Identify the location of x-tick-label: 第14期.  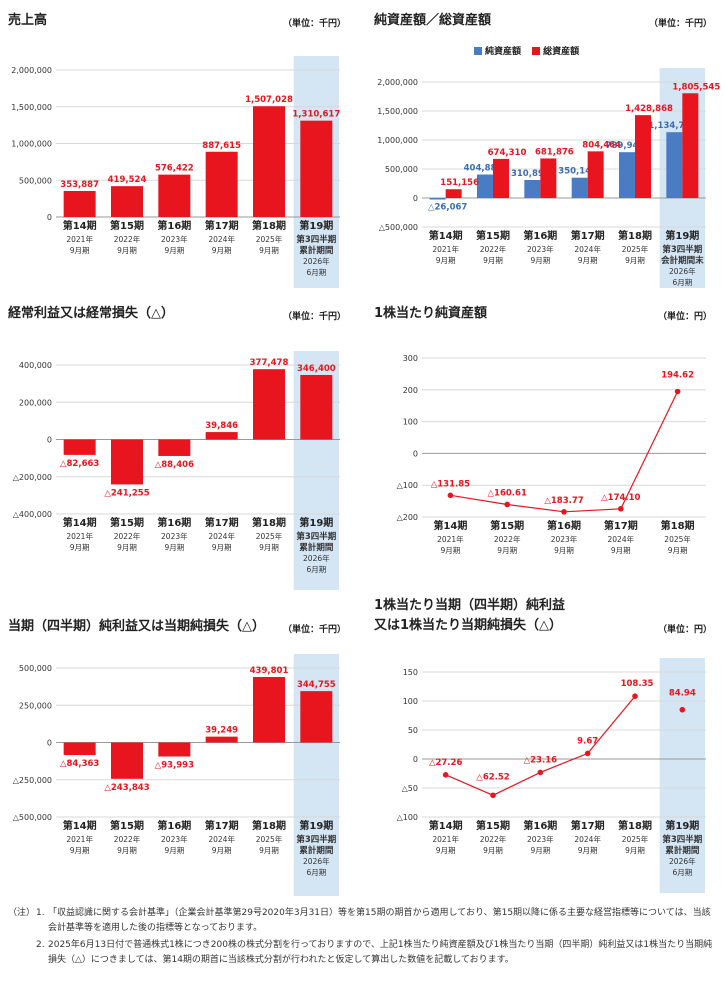
(446, 825).